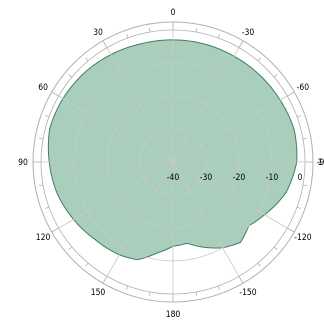 The image size is (324, 320). I want to click on angular-tick-label: 90, so click(23, 163).